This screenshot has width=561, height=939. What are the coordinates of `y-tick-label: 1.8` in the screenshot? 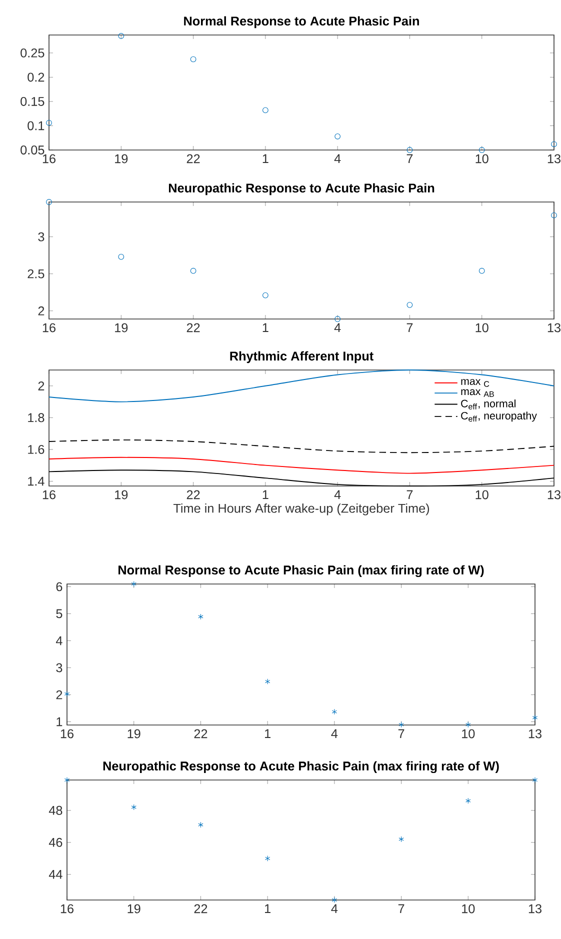 It's located at (36, 417).